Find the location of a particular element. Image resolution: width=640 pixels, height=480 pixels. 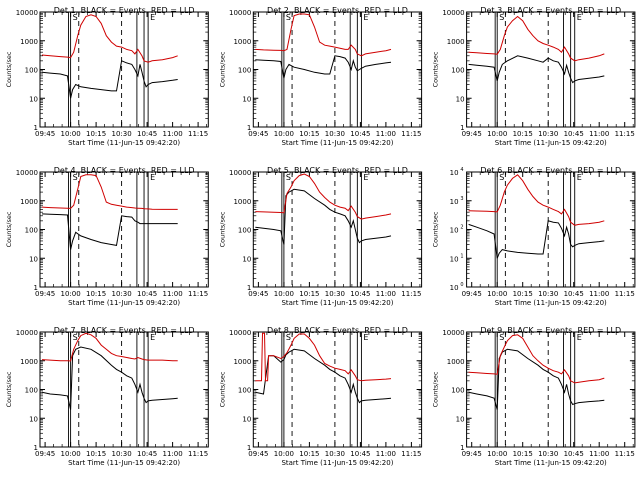

panel-title: Det 6, BLACK = Events, RED = LLD is located at coordinates (550, 170).